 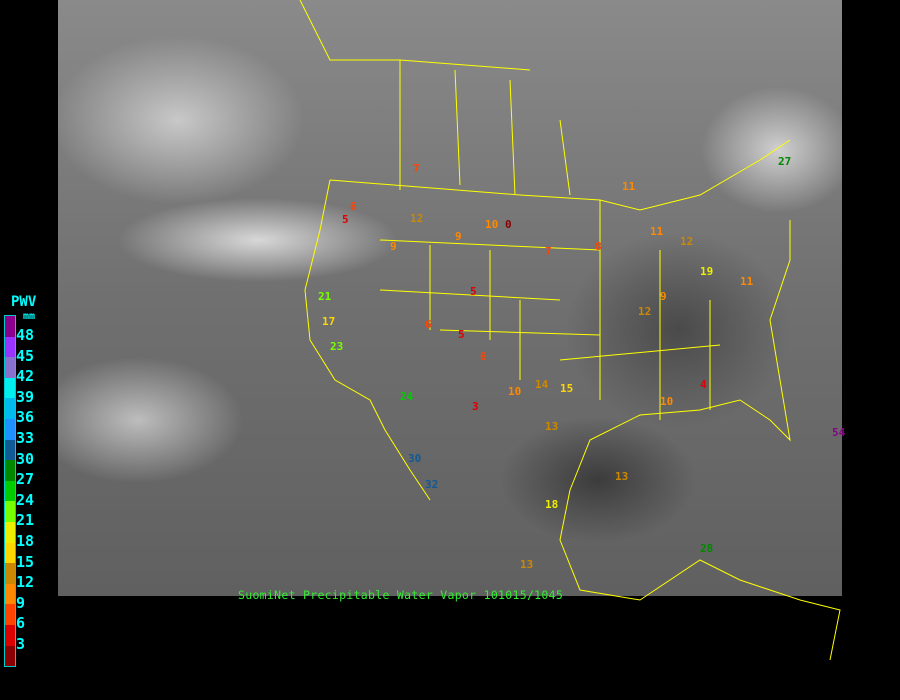 What do you see at coordinates (25, 396) in the screenshot?
I see `legend-label: 39` at bounding box center [25, 396].